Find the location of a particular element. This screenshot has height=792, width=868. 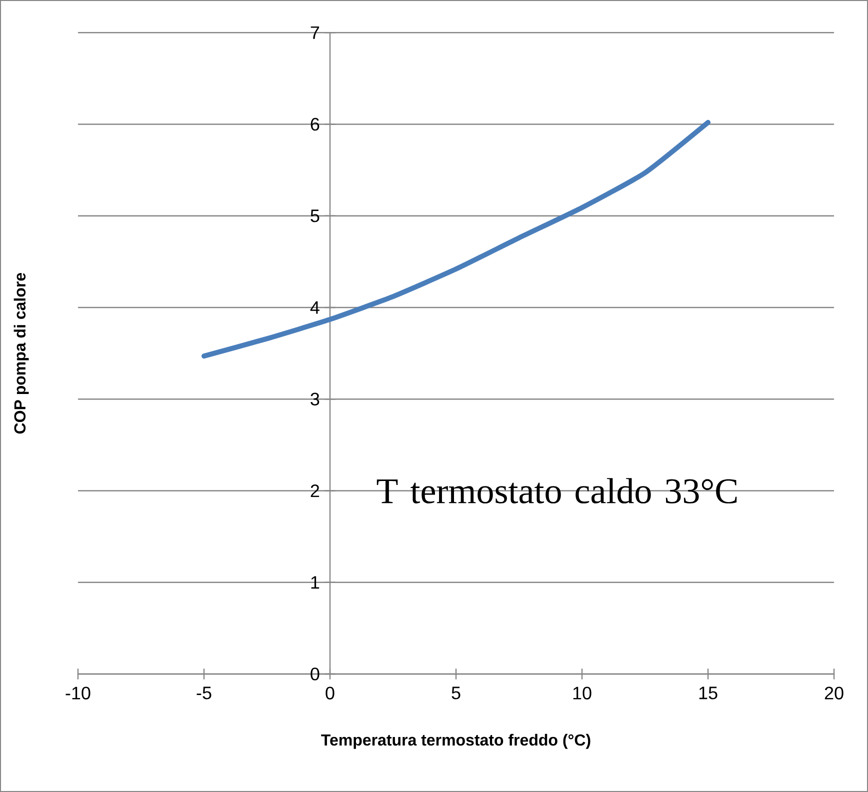

y-tick-label: 5 is located at coordinates (315, 216).